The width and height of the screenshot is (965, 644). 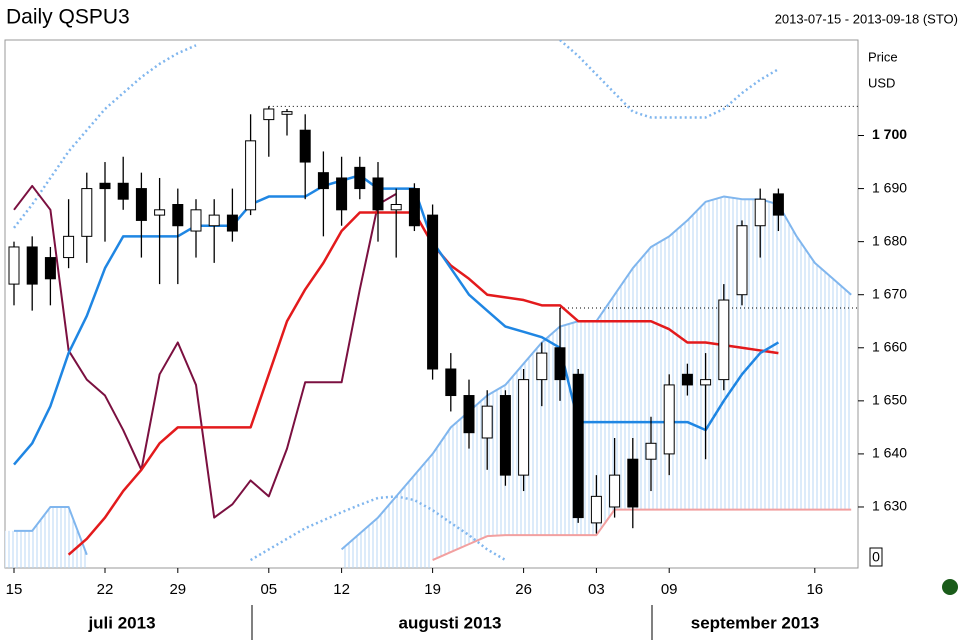 What do you see at coordinates (177, 589) in the screenshot?
I see `x-tick-label: 29` at bounding box center [177, 589].